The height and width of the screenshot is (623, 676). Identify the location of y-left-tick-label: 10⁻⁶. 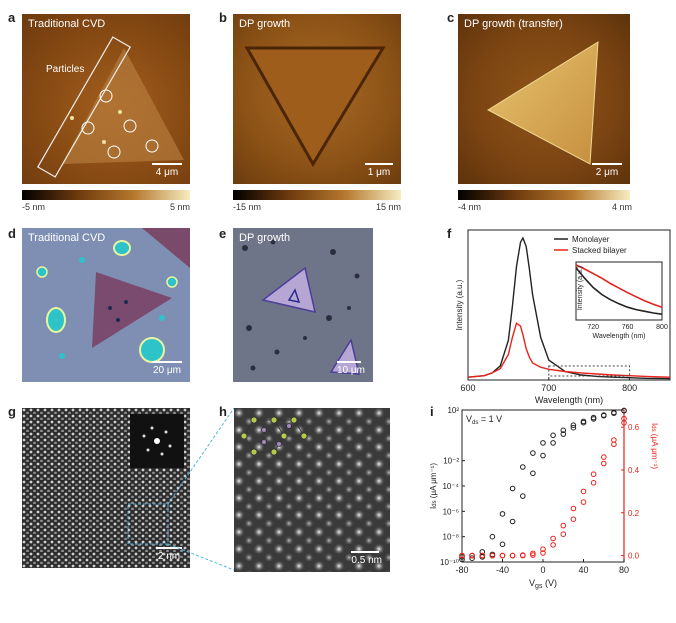
(451, 511).